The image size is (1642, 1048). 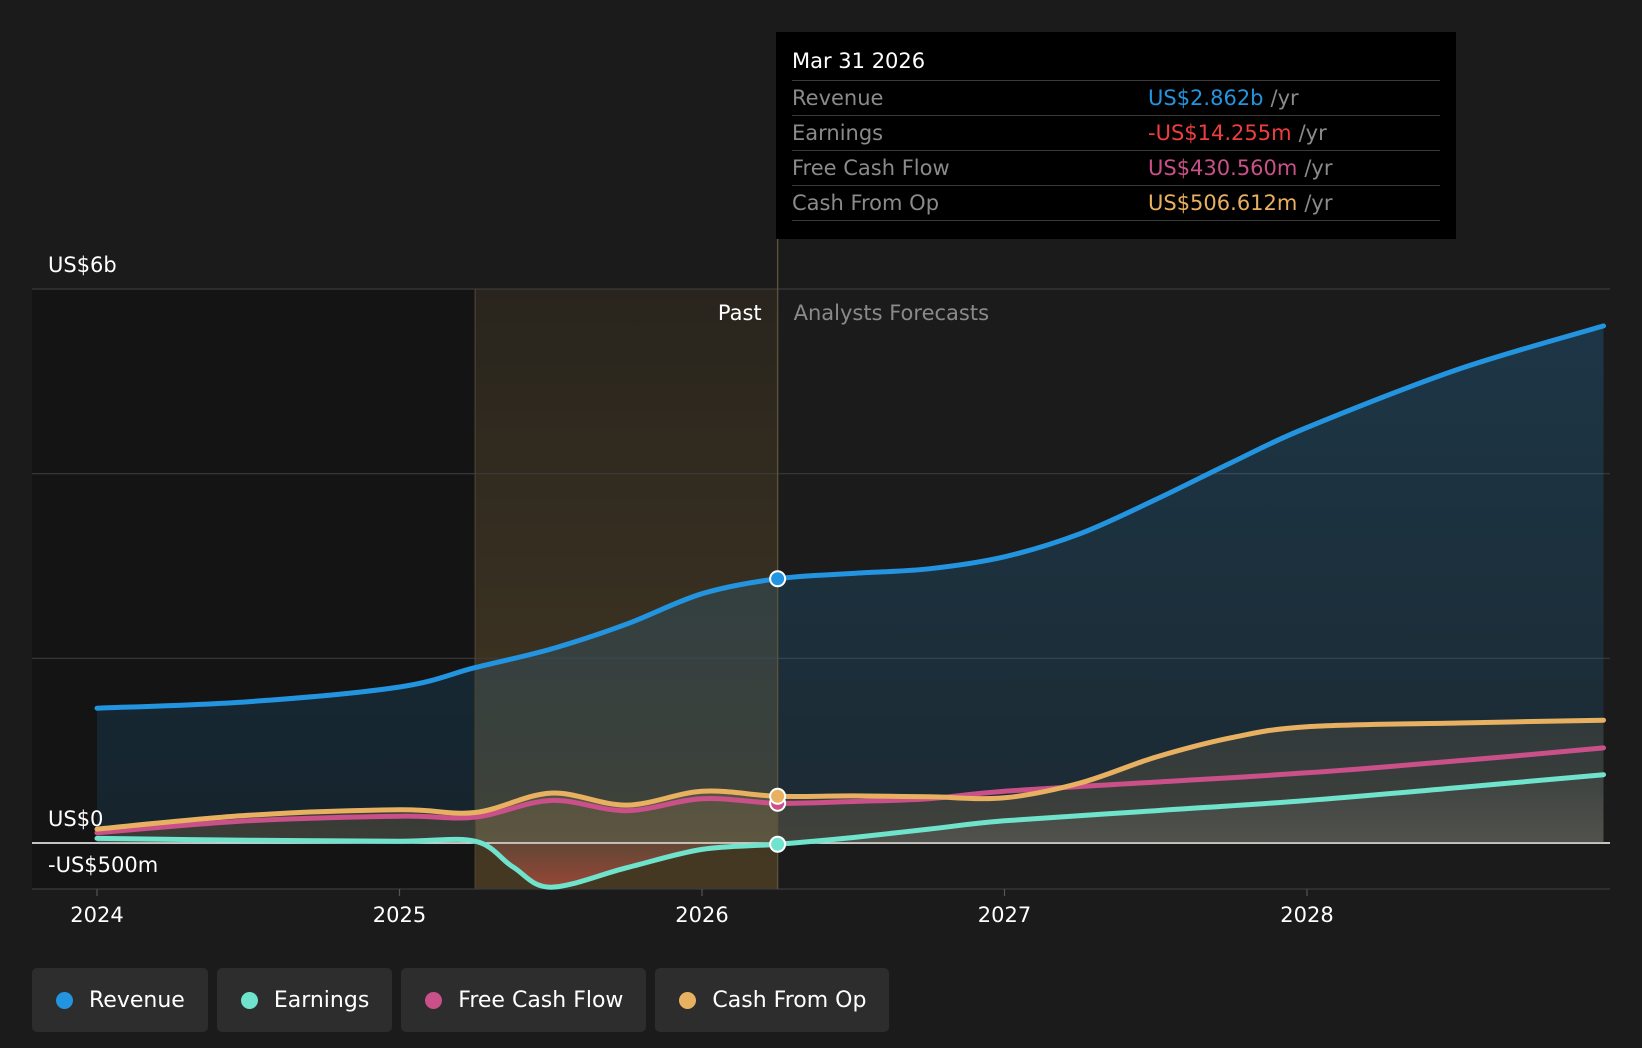 What do you see at coordinates (859, 61) in the screenshot?
I see `tooltip-date: Mar 31 2026` at bounding box center [859, 61].